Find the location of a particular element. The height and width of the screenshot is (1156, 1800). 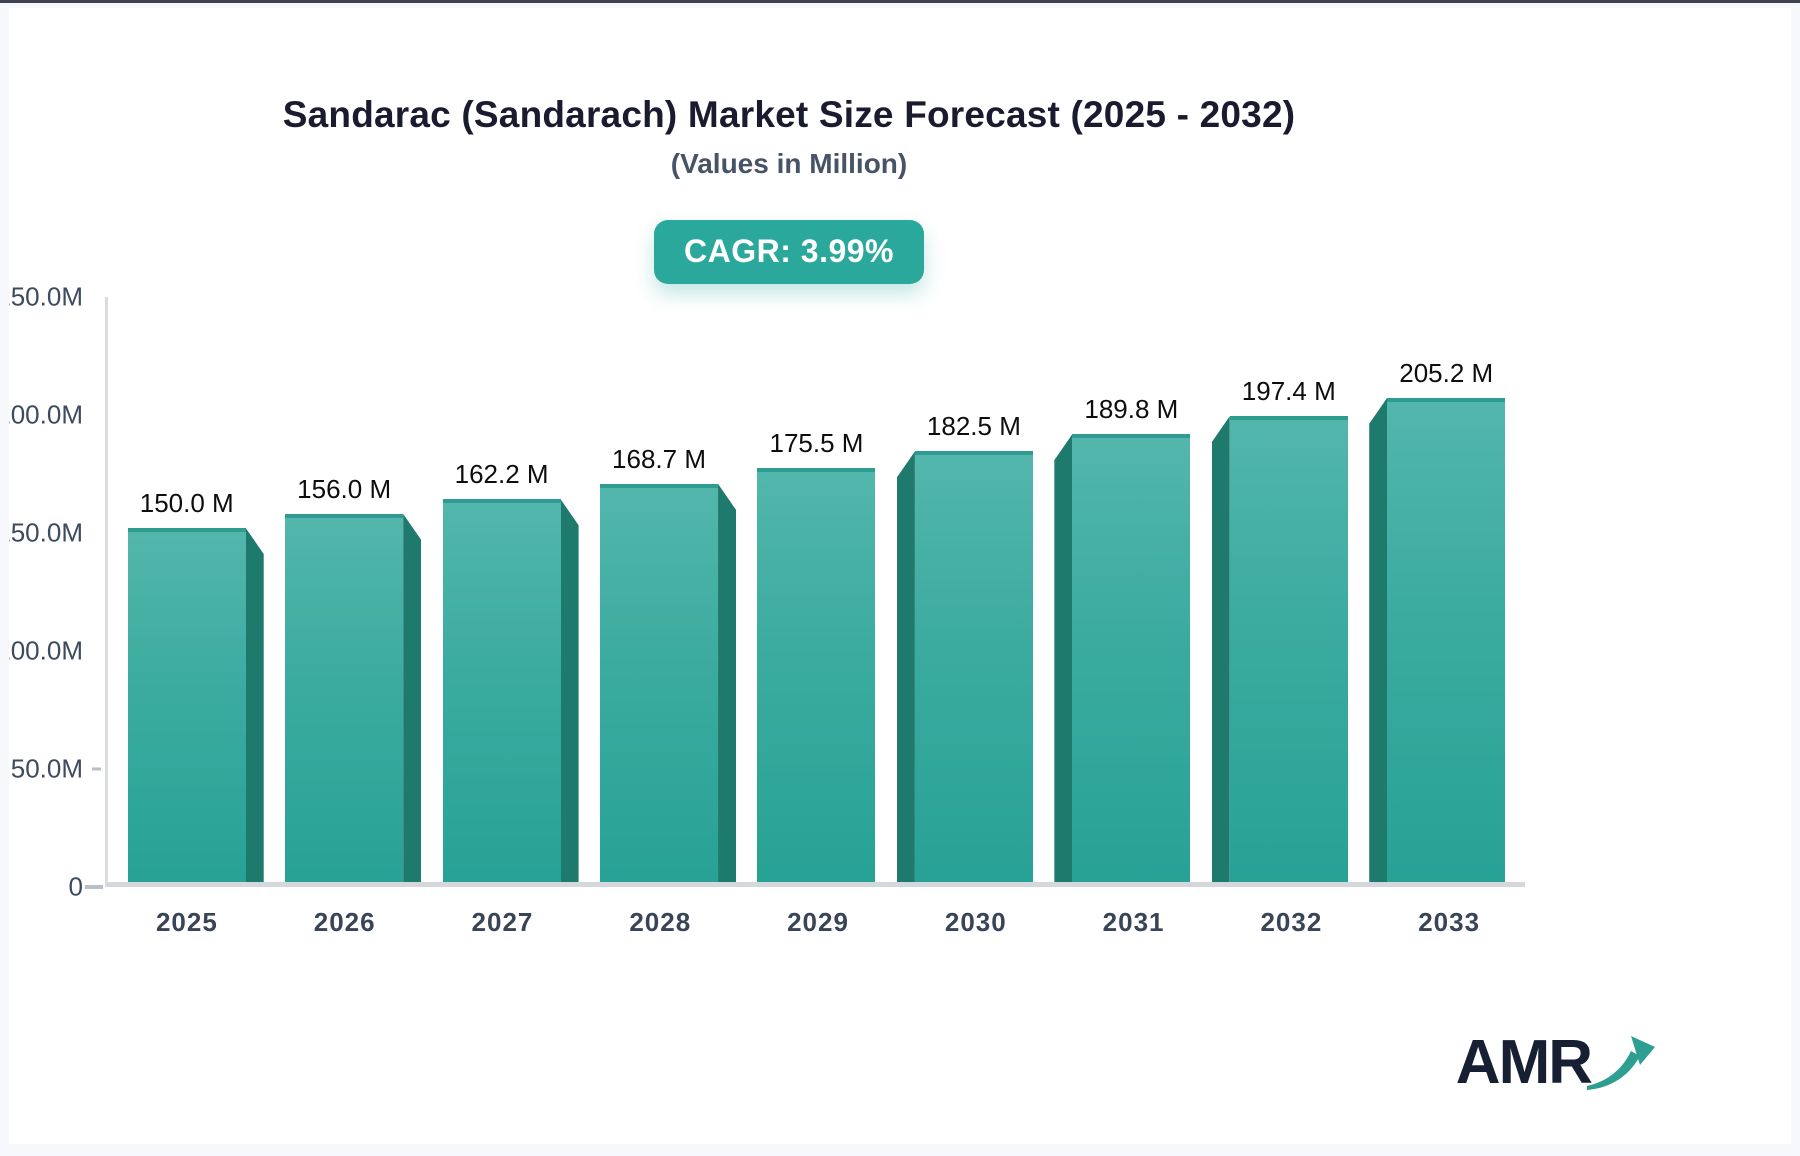

bar-value-label: 162.2 M is located at coordinates (501, 474).